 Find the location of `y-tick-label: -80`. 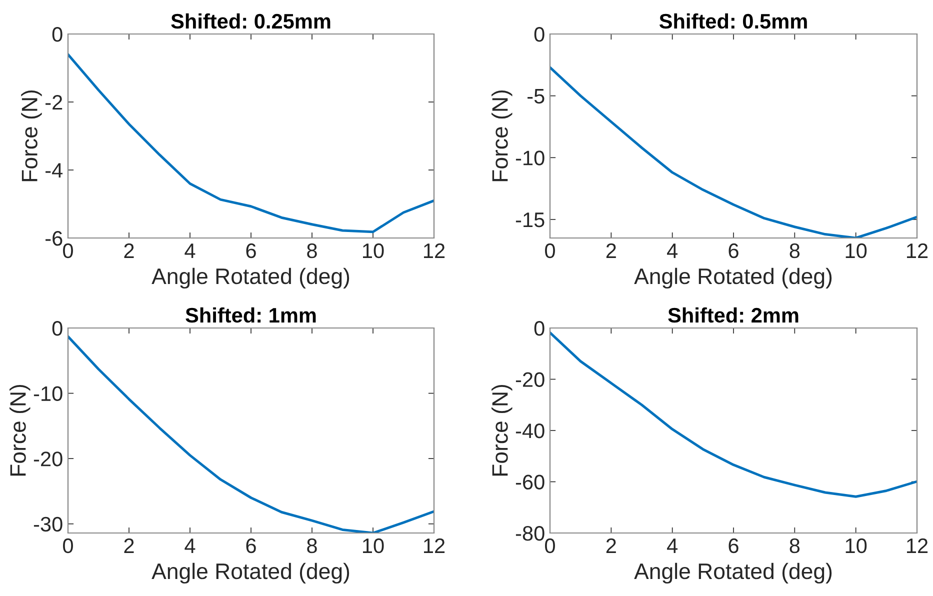

y-tick-label: -80 is located at coordinates (530, 533).